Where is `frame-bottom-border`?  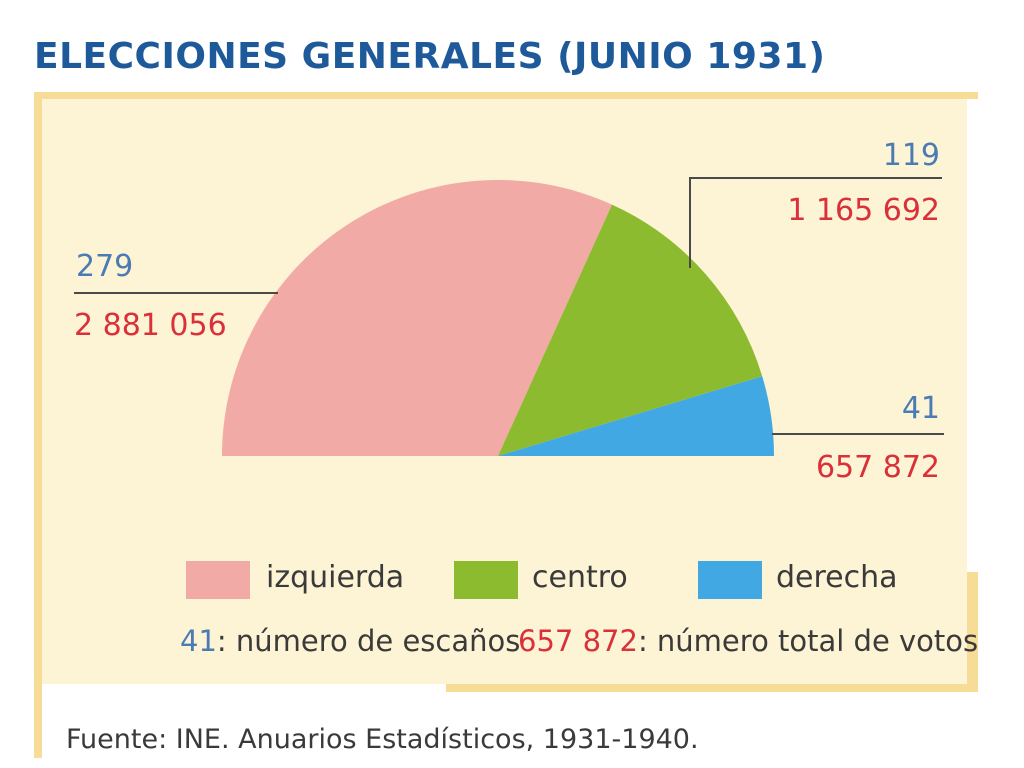 frame-bottom-border is located at coordinates (712, 688).